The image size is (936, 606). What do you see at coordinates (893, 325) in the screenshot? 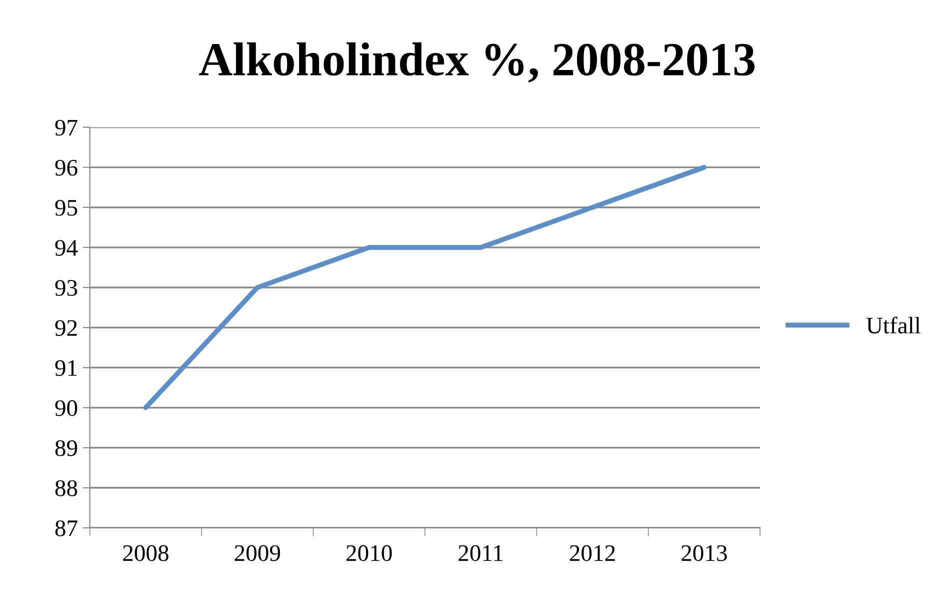
I see `legend-label: Utfall` at bounding box center [893, 325].